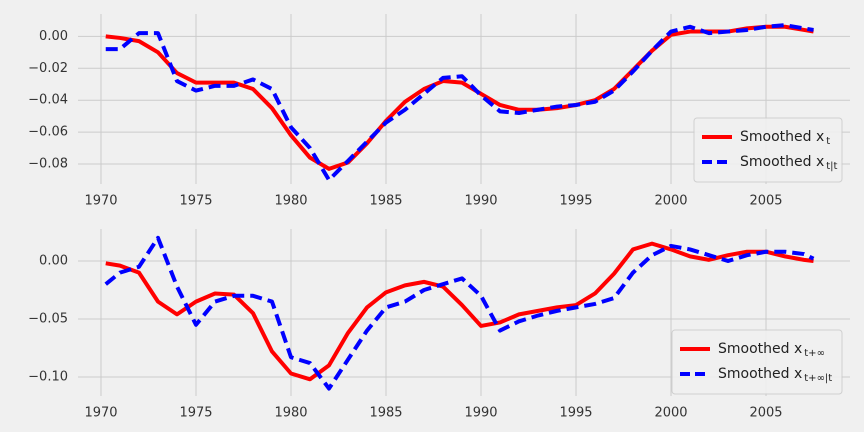  Describe the element at coordinates (48, 68) in the screenshot. I see `y-tick-label: −0.02` at that location.